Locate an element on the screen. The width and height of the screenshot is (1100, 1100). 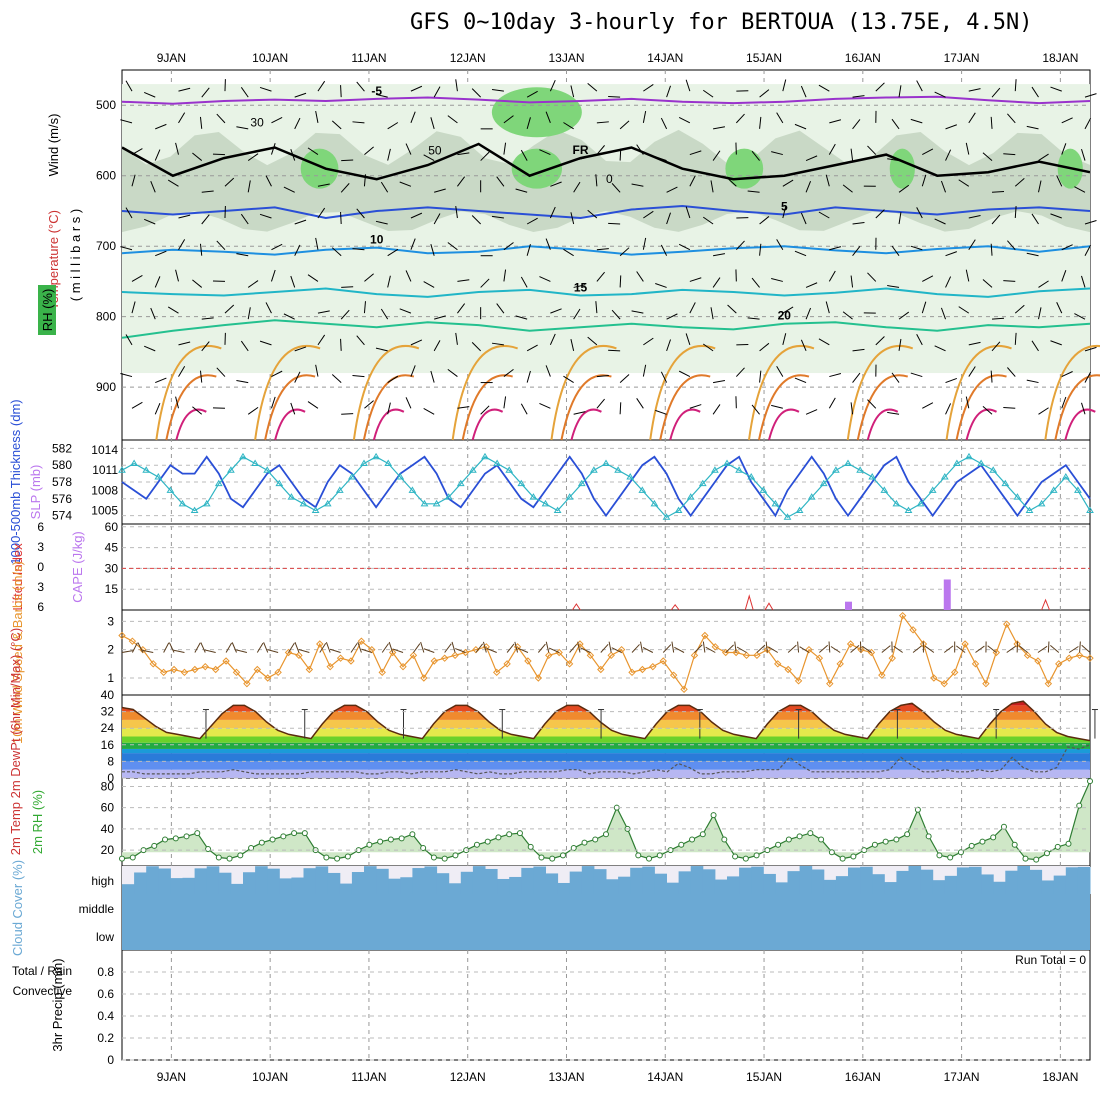
y-tick-precip: 0.6 is located at coordinates (105, 994).